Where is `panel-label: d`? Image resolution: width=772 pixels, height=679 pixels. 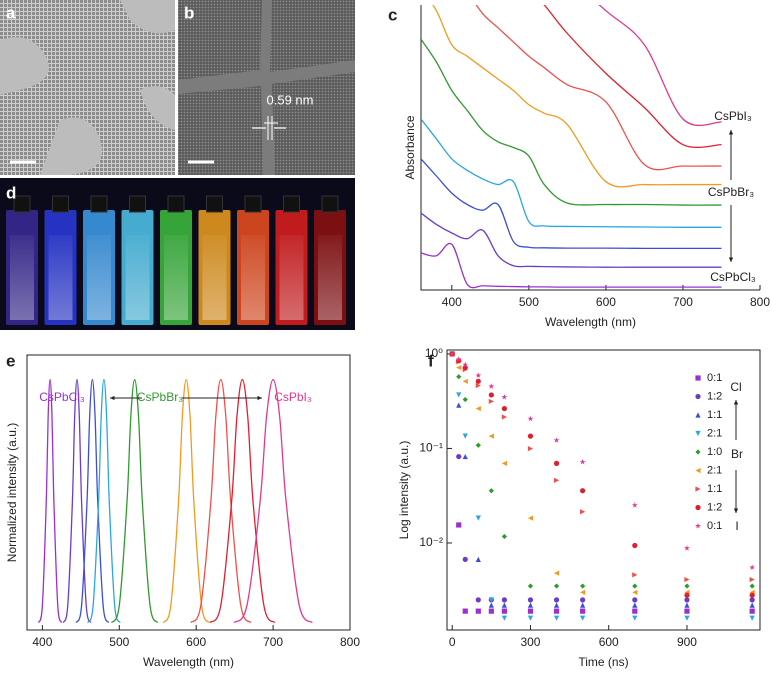 panel-label: d is located at coordinates (11, 192).